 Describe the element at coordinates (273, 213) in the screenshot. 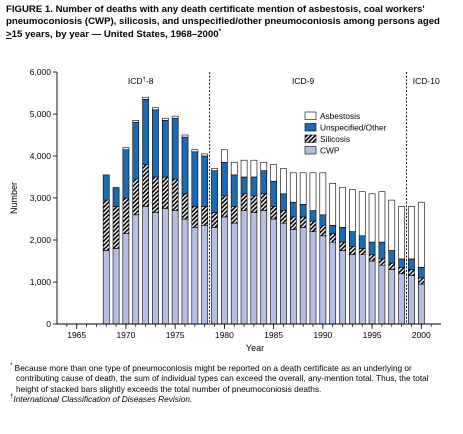

I see `bar-segment-silicosis-1985` at that location.